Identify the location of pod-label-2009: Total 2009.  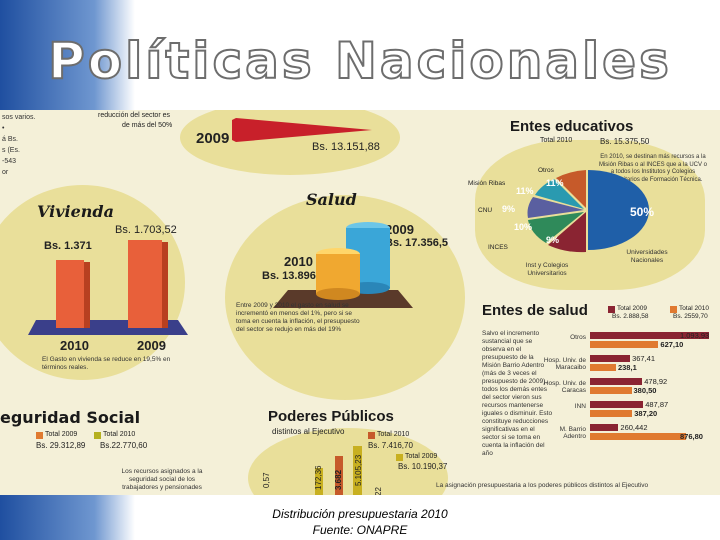
(421, 456).